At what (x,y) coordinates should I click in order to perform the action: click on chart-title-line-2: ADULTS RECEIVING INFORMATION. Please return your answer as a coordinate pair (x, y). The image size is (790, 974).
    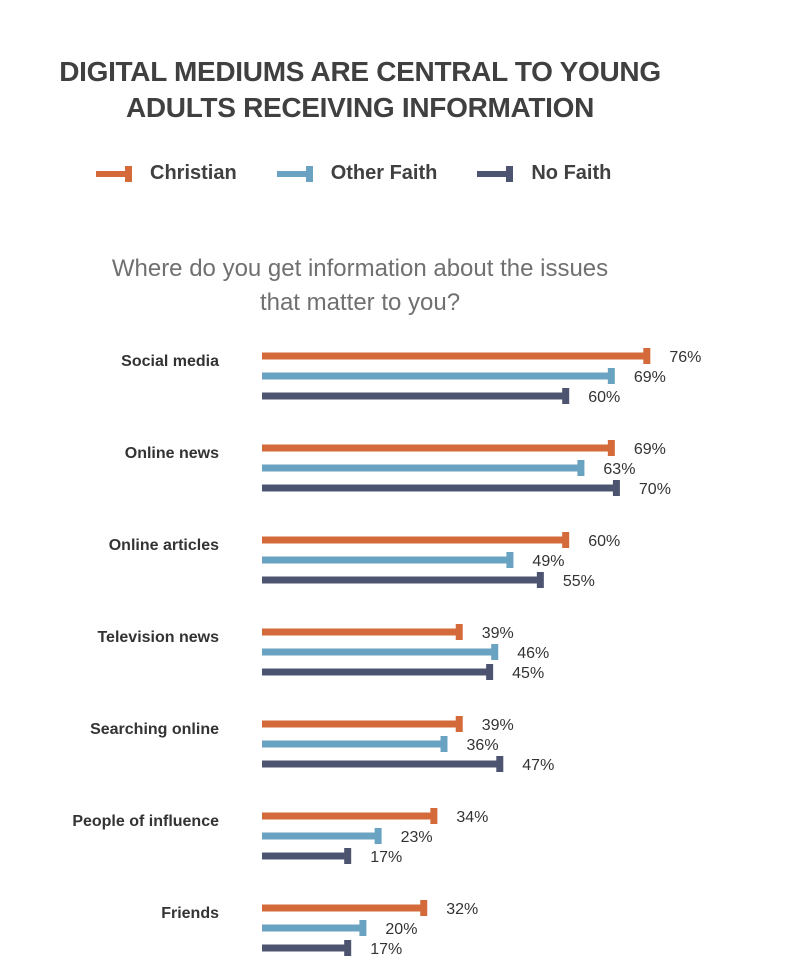
    Looking at the image, I should click on (360, 107).